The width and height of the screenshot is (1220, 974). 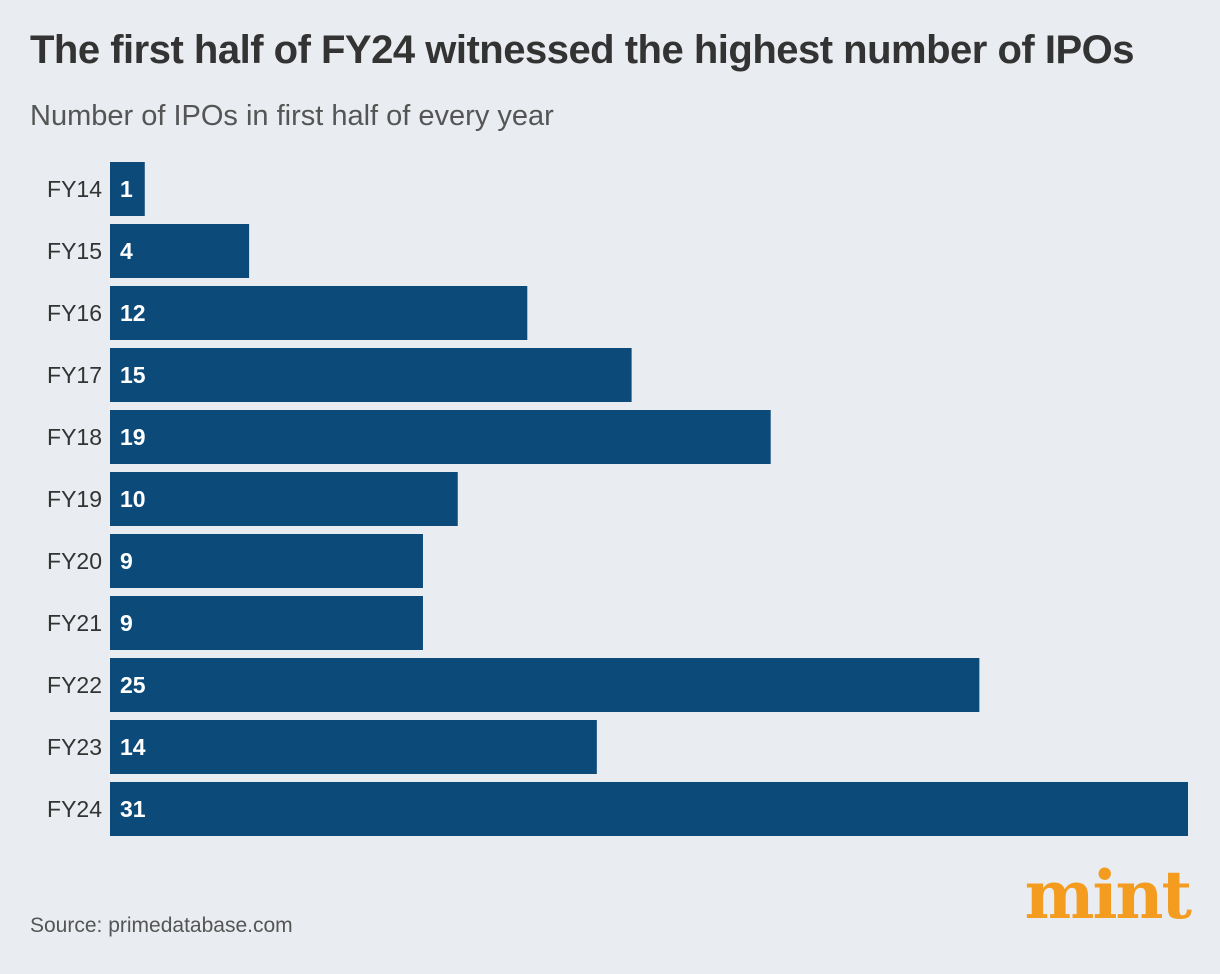 I want to click on category-label: FY21, so click(x=74, y=623).